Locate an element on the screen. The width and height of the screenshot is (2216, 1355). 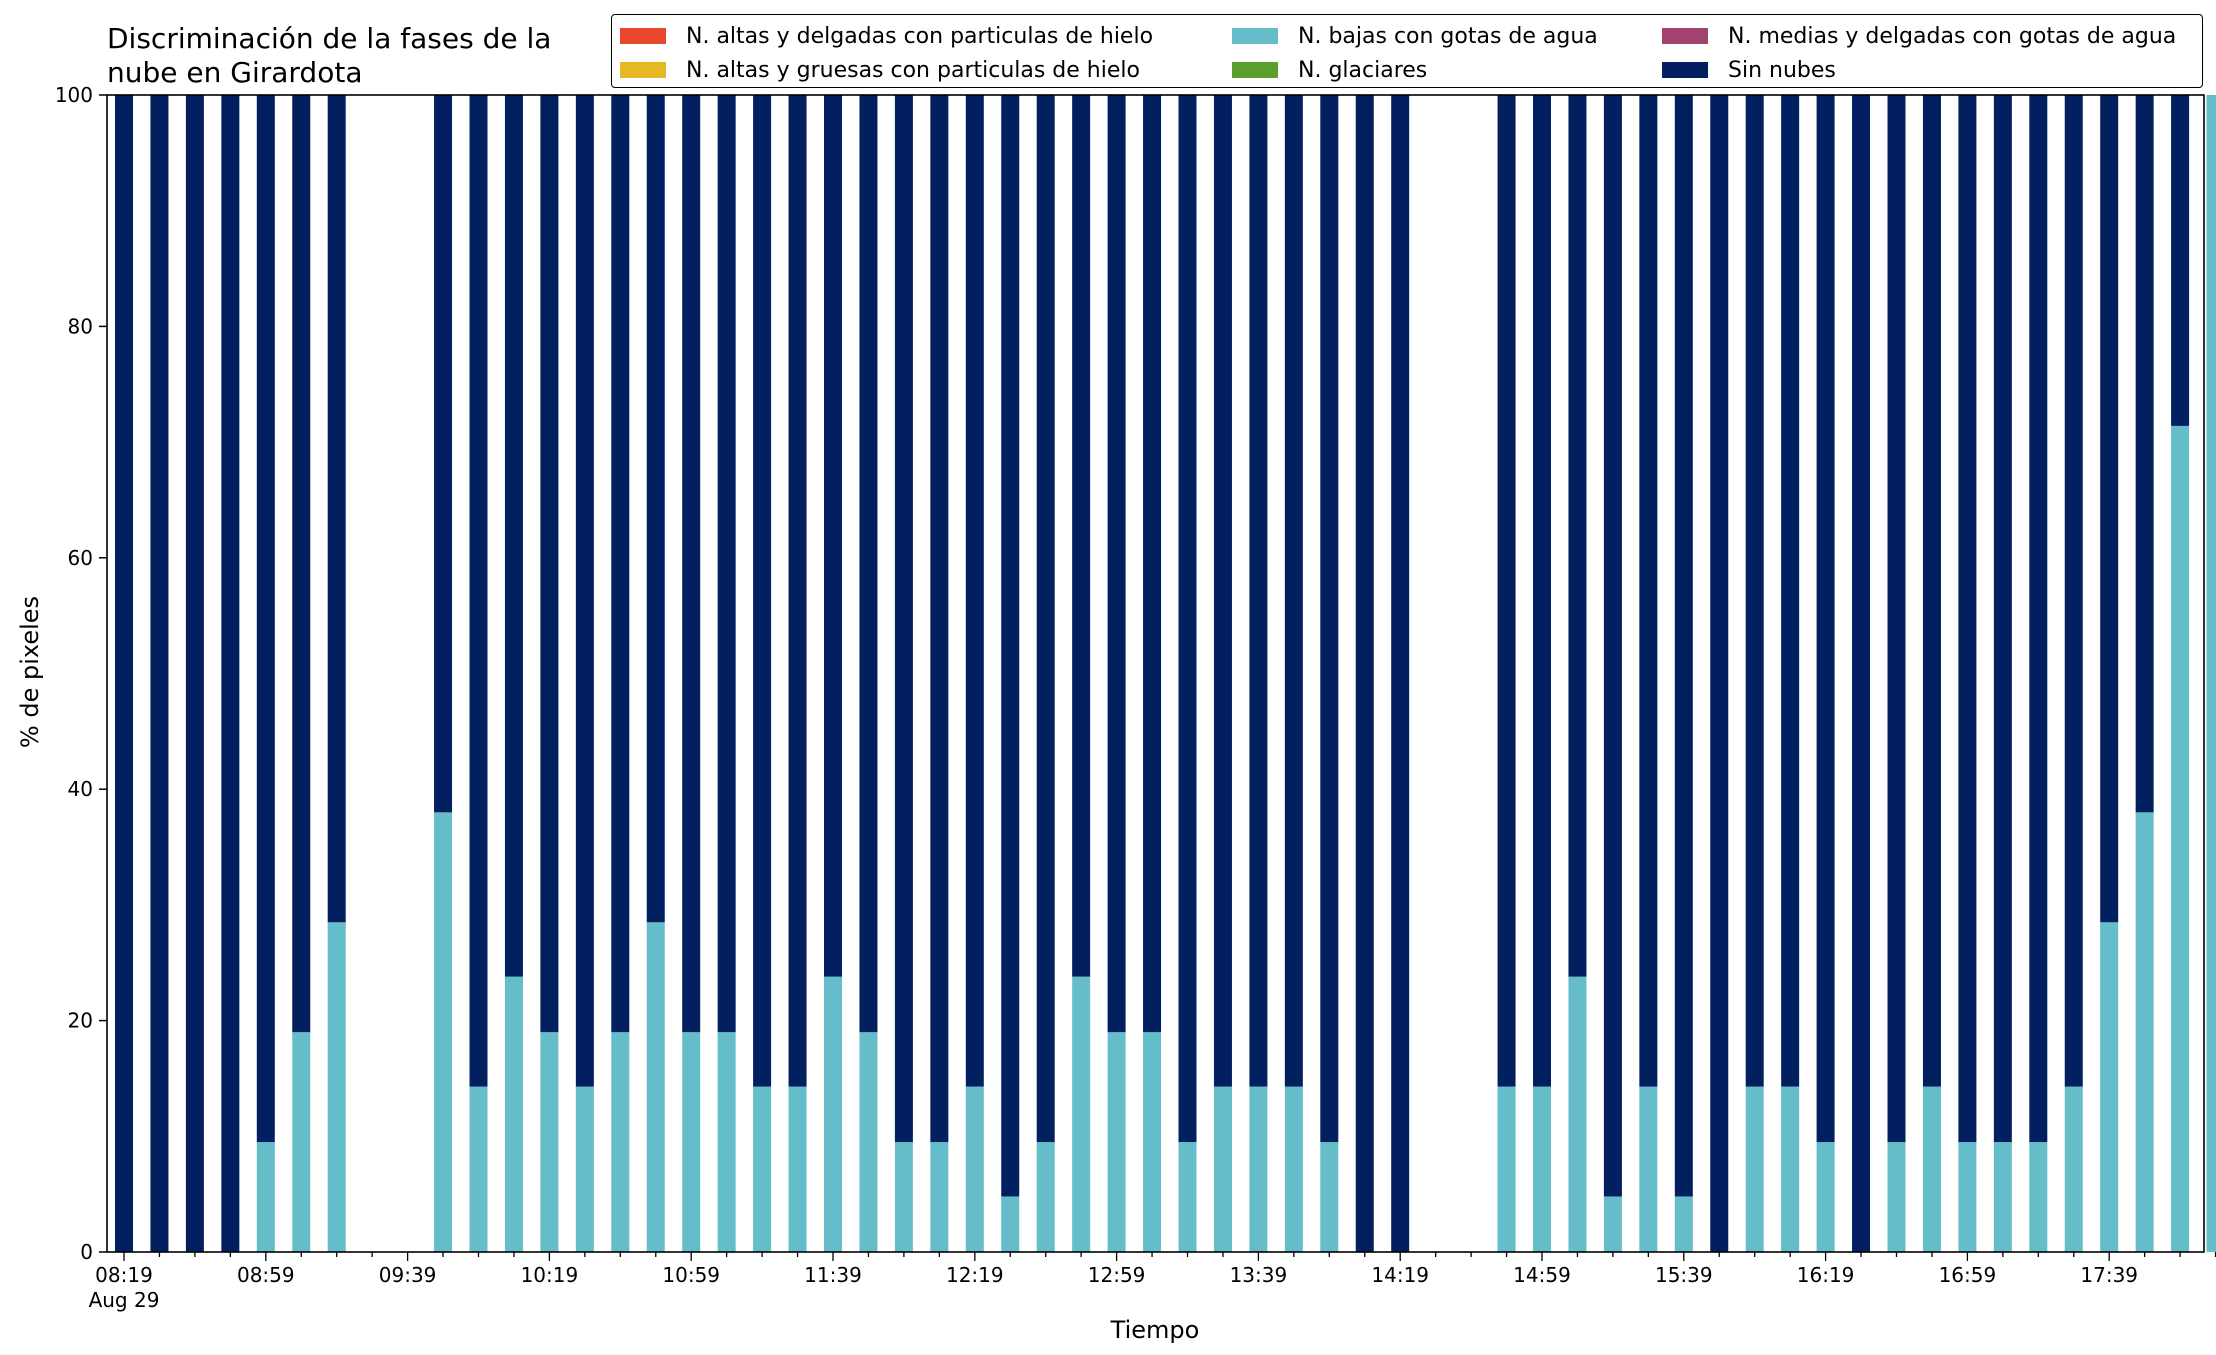
chart-title-line-2: nube en Girardota is located at coordinates (235, 72).